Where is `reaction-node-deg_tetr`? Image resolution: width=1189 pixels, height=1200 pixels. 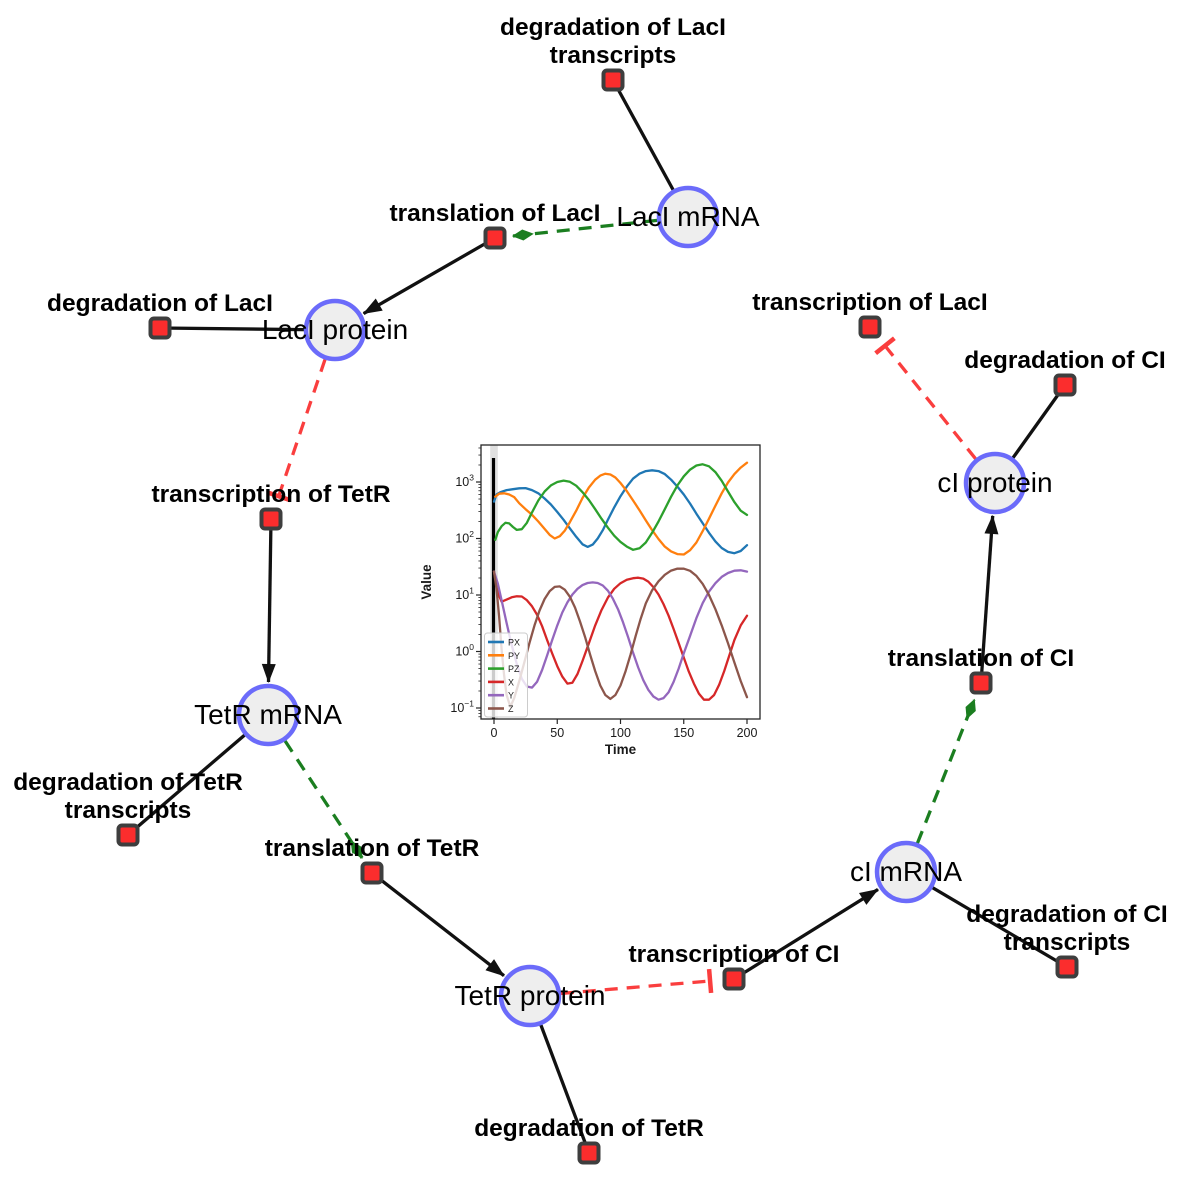
reaction-node-deg_tetr is located at coordinates (589, 1153).